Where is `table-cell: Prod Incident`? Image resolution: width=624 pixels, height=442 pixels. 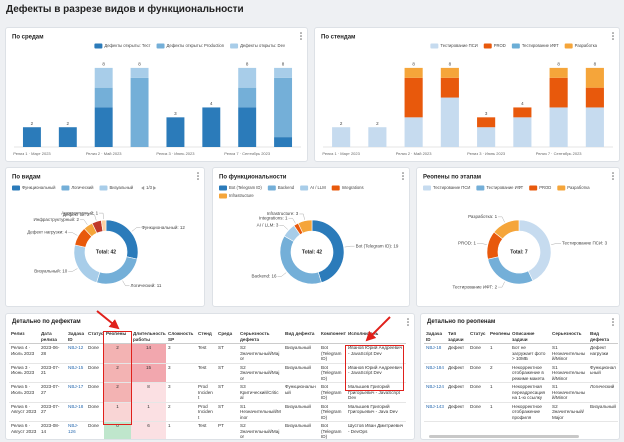 table-cell: Prod Incident is located at coordinates (206, 392).